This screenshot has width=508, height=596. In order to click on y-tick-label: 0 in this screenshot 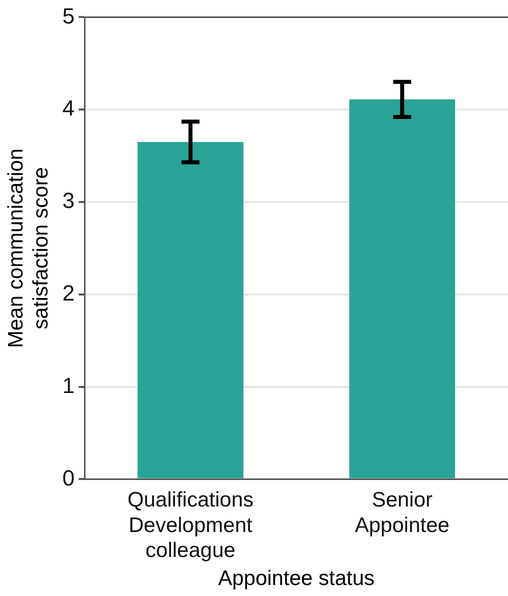, I will do `click(68, 477)`.